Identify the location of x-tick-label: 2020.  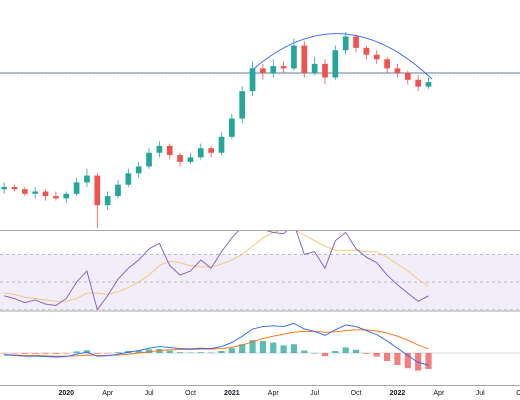
(66, 393).